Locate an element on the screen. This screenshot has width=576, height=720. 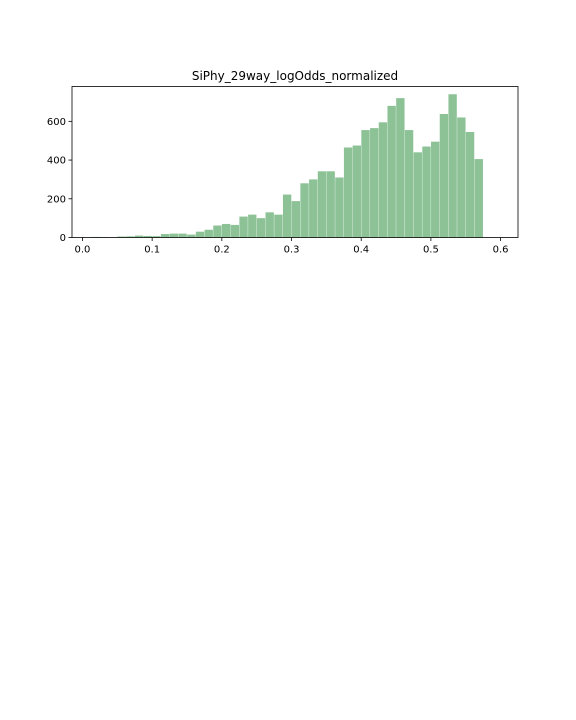
y-tick-label: 600 is located at coordinates (56, 122).